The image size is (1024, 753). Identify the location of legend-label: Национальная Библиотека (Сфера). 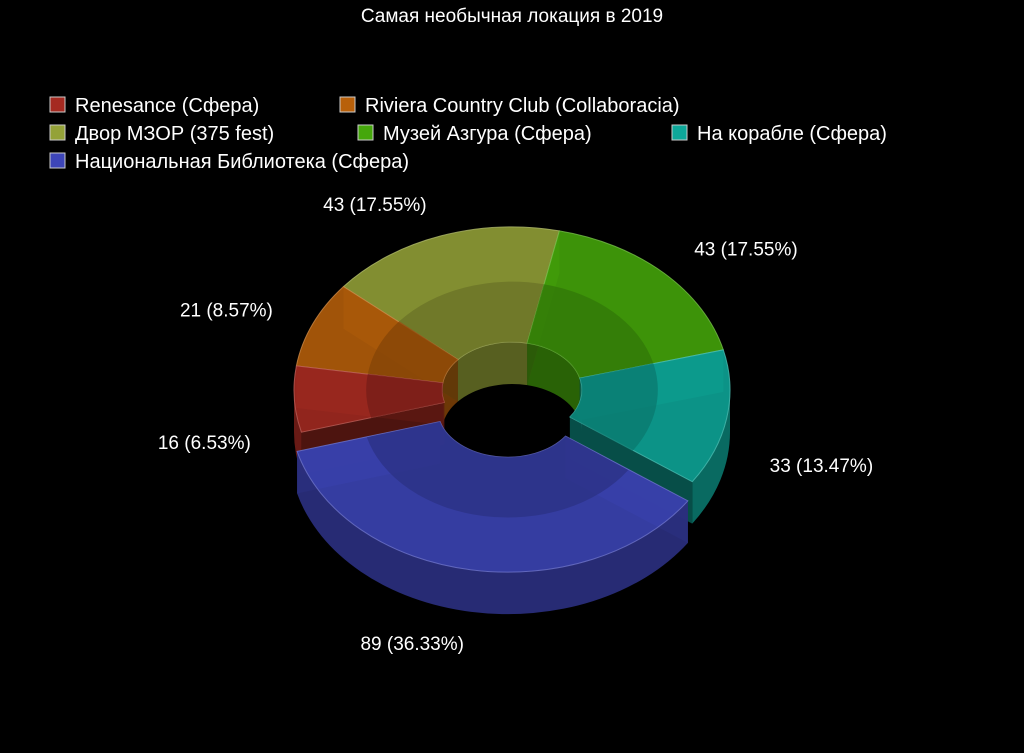
(242, 162).